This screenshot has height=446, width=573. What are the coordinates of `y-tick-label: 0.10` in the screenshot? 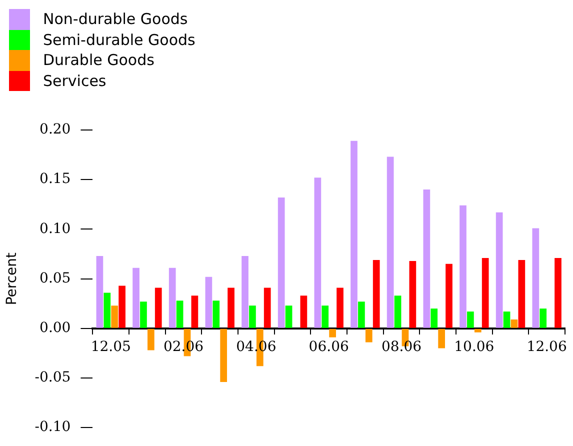 It's located at (55, 228).